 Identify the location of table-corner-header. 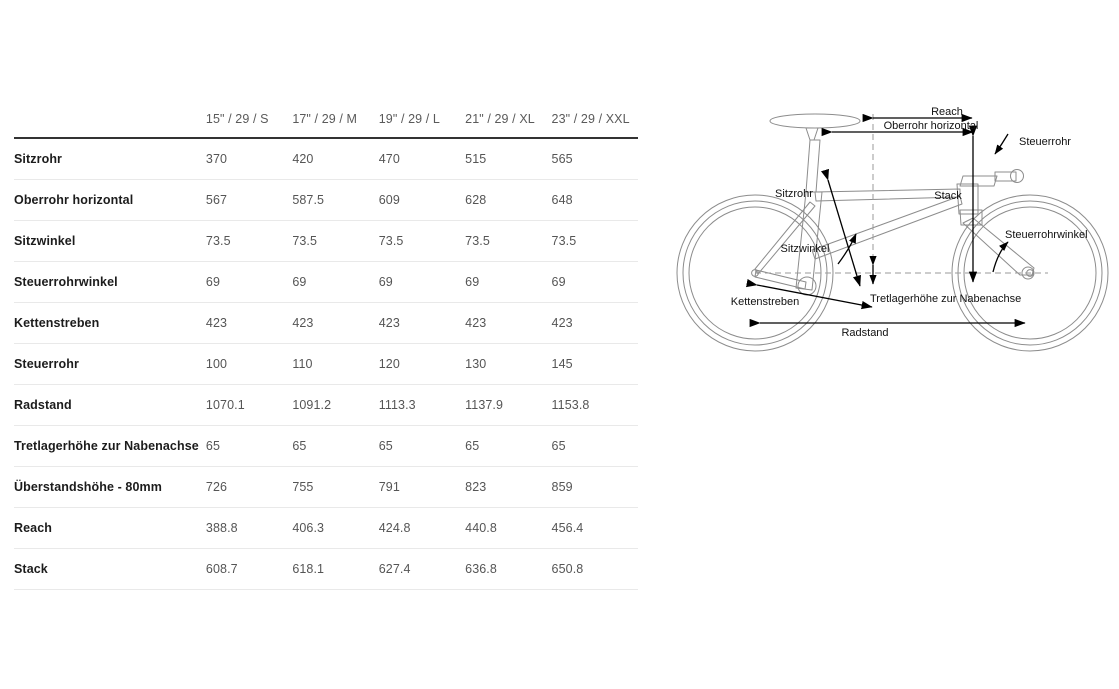
(110, 125).